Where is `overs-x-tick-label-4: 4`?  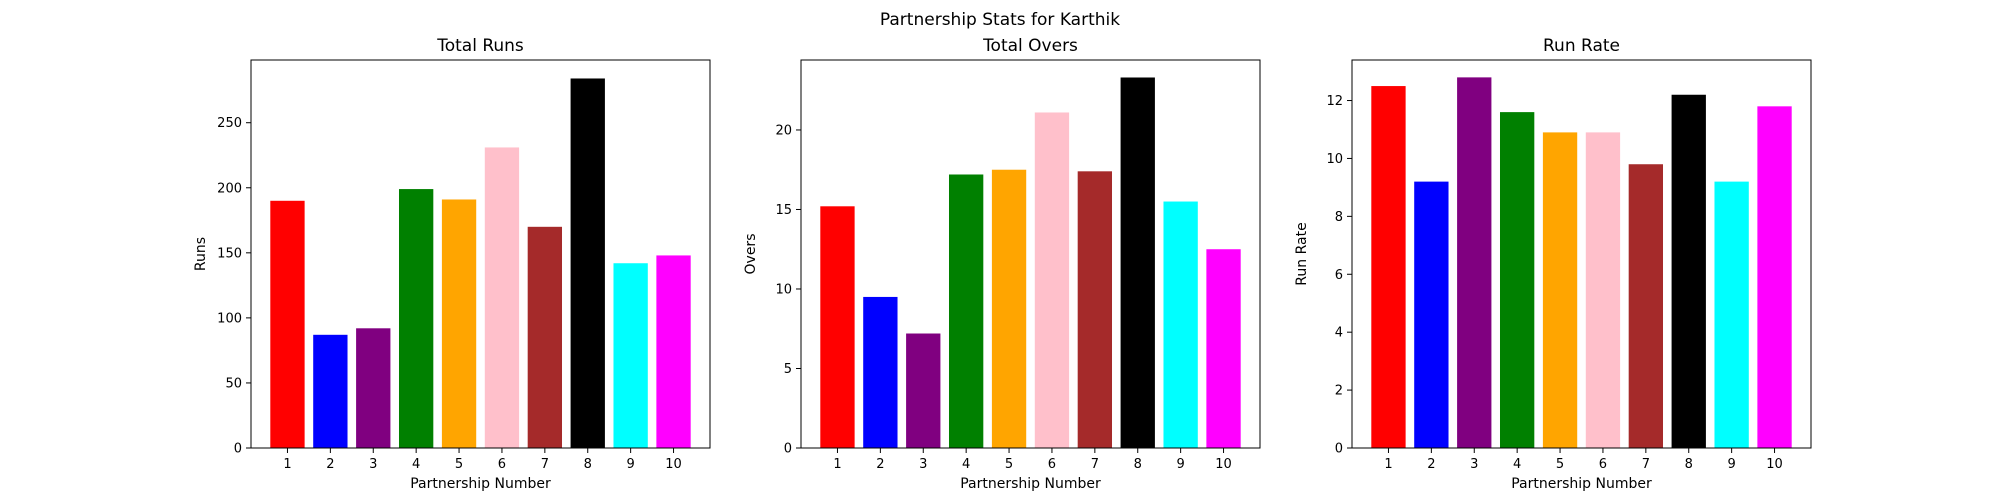
overs-x-tick-label-4: 4 is located at coordinates (966, 464).